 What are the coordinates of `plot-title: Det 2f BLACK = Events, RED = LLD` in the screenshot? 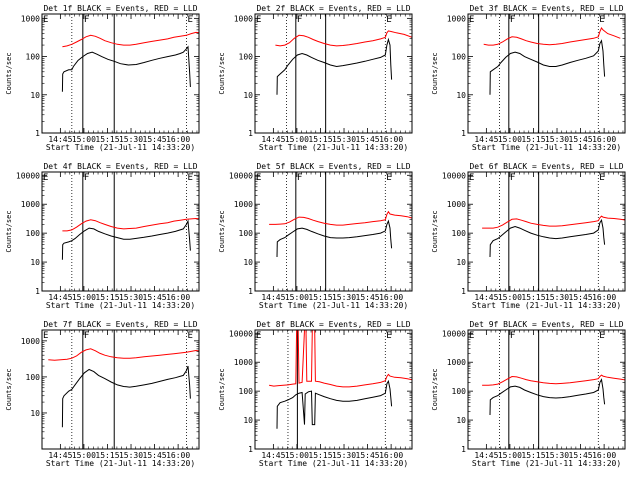 It's located at (333, 8).